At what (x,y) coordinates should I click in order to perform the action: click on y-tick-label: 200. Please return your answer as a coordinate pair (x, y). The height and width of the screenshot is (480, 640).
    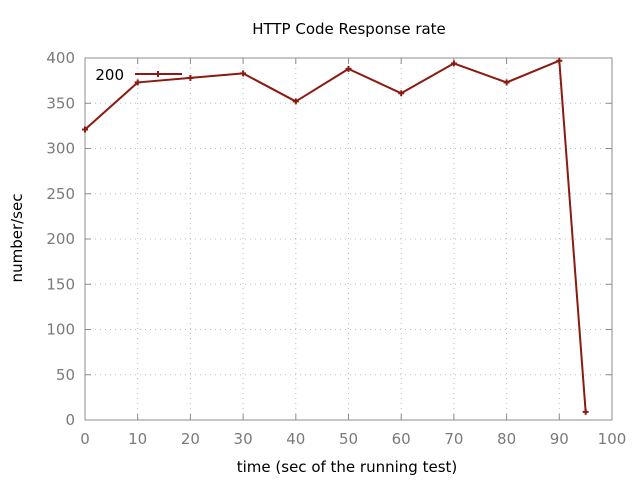
    Looking at the image, I should click on (60, 239).